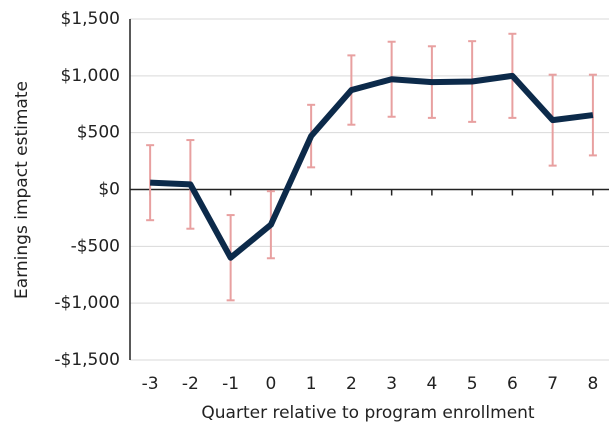 Image resolution: width=609 pixels, height=428 pixels. I want to click on y-tick-label: $0, so click(109, 190).